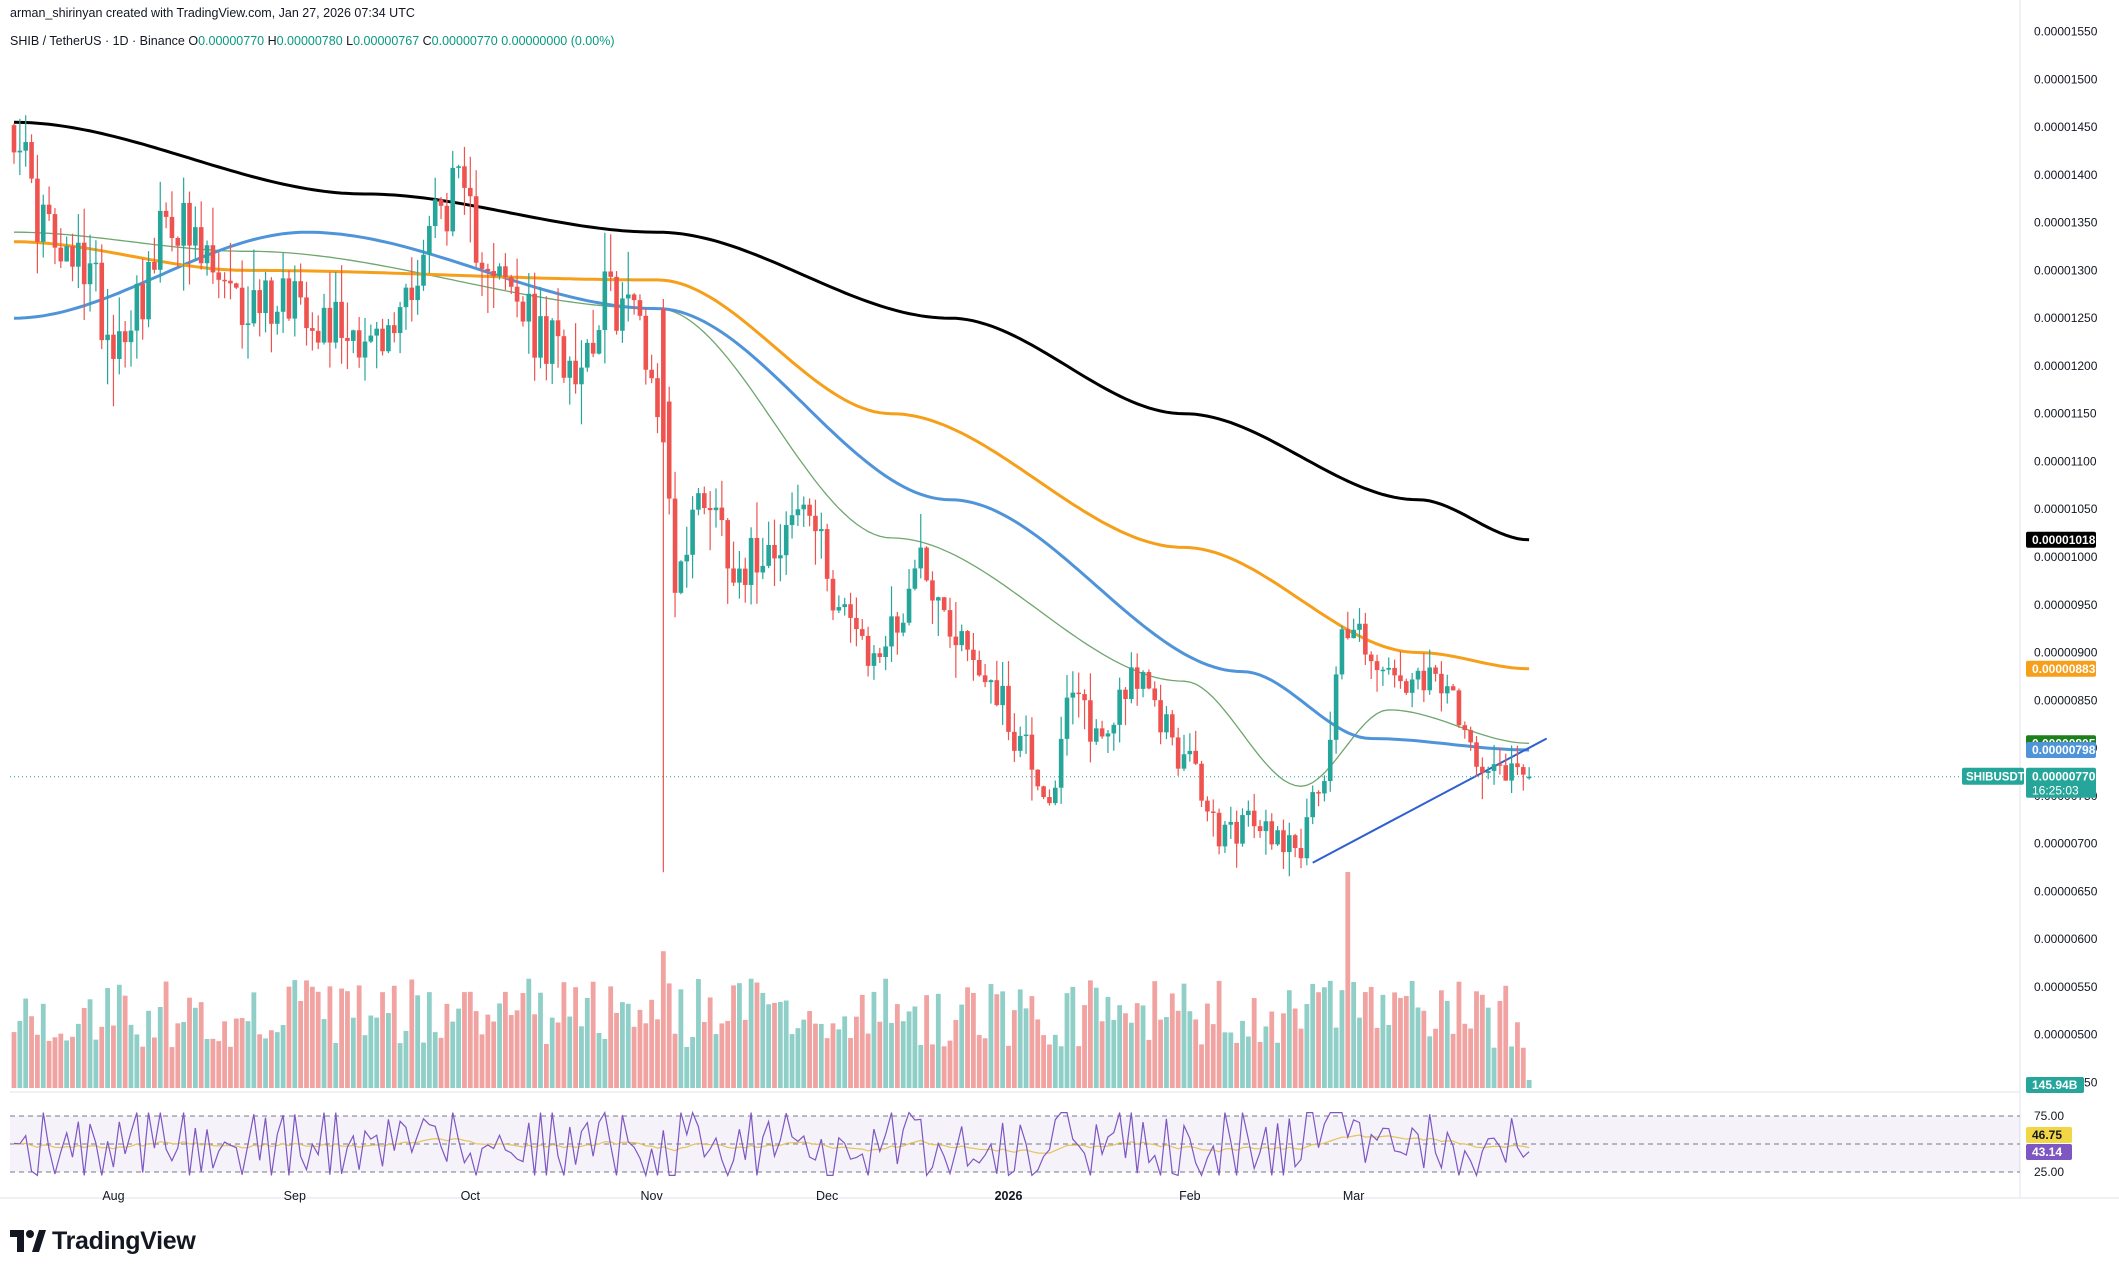 The width and height of the screenshot is (2119, 1269). I want to click on symbol-tag-bg, so click(1993, 776).